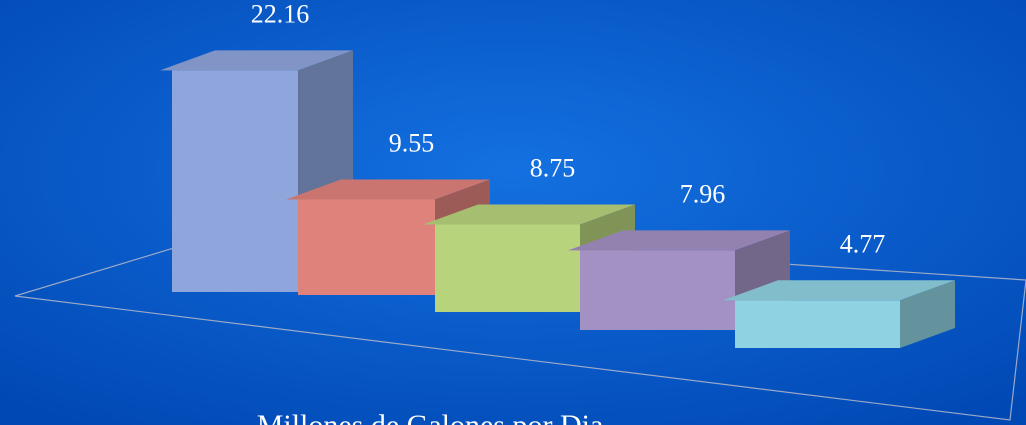 The image size is (1026, 425). What do you see at coordinates (703, 193) in the screenshot?
I see `value-label: 7.96` at bounding box center [703, 193].